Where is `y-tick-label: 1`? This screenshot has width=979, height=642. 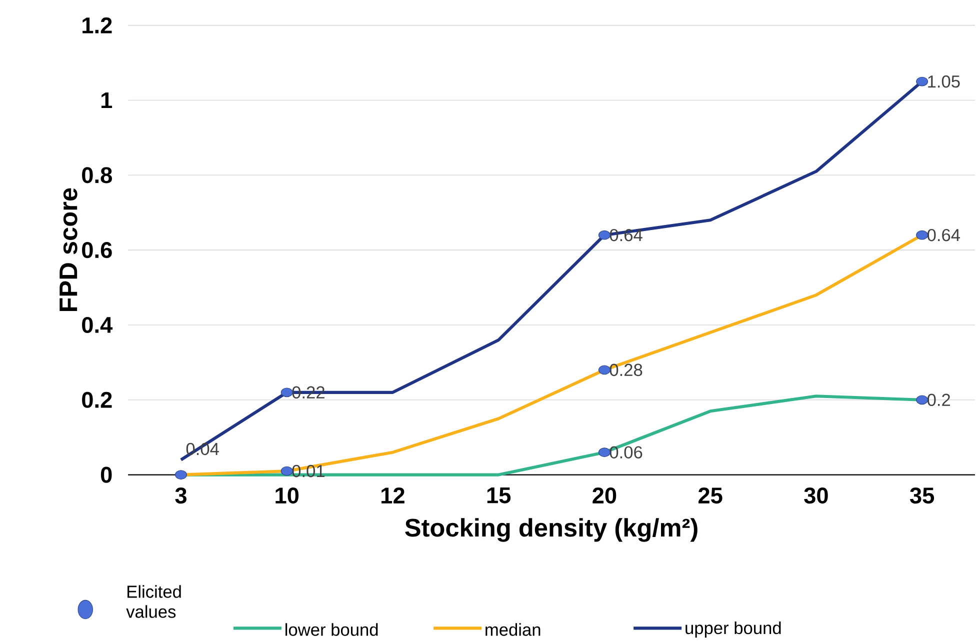 y-tick-label: 1 is located at coordinates (106, 100).